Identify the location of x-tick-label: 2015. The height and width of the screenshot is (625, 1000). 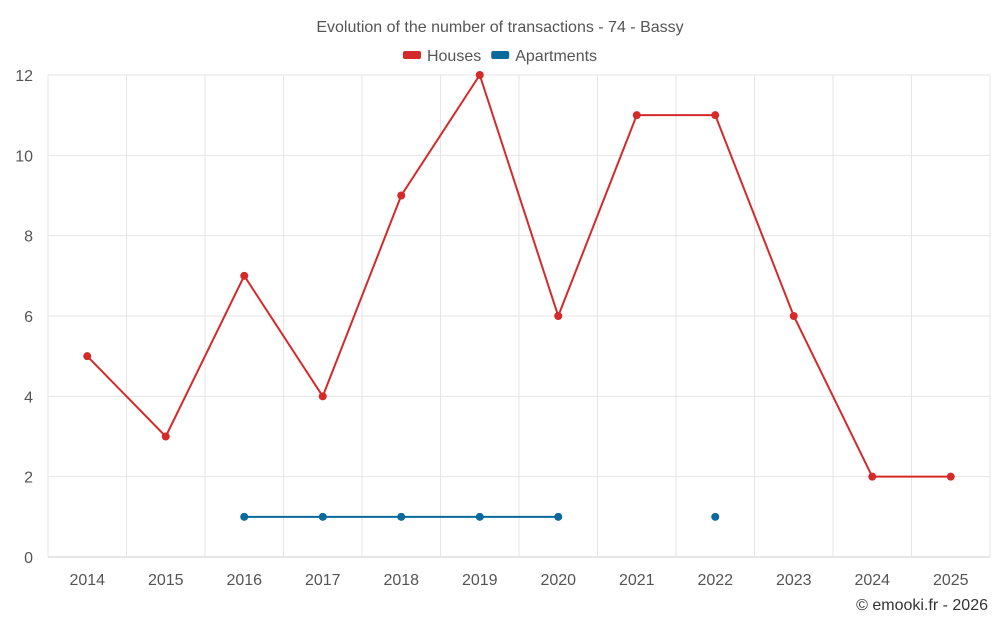
(166, 580).